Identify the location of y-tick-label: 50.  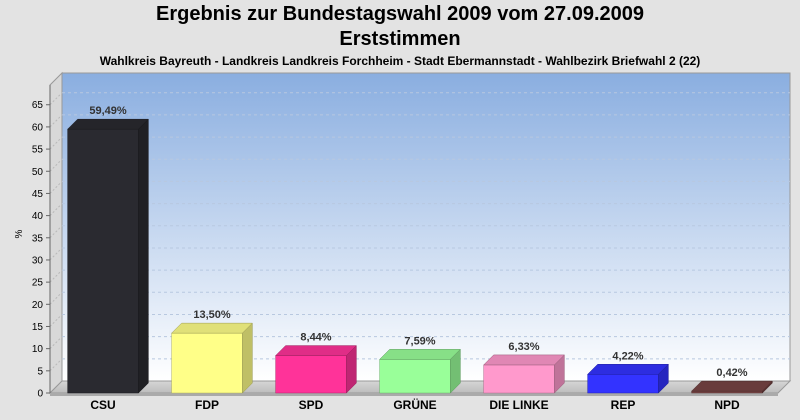
(38, 172).